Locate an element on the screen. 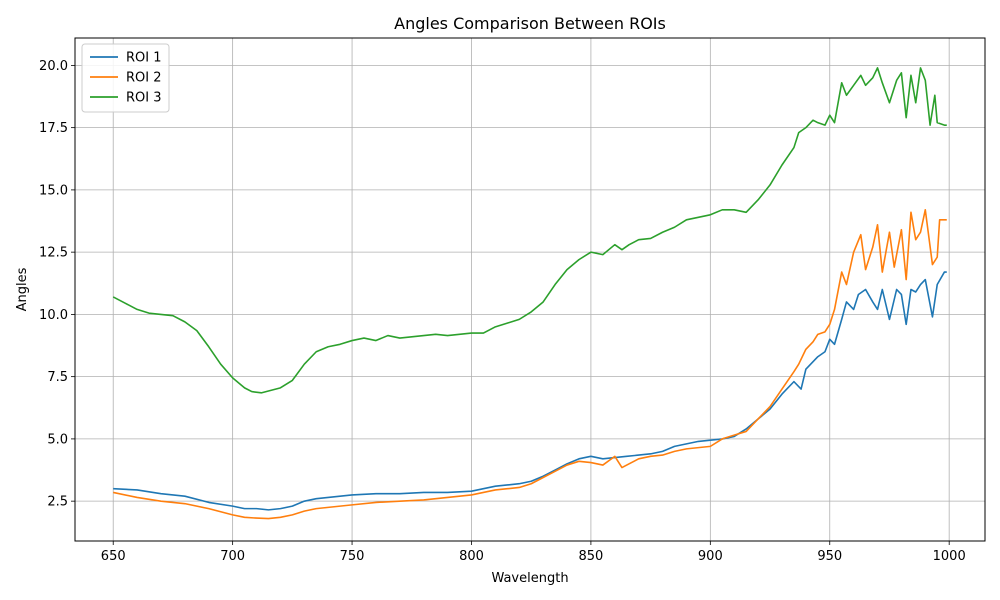 This screenshot has height=600, width=1000. legend-label-roi-2: ROI 2 is located at coordinates (144, 78).